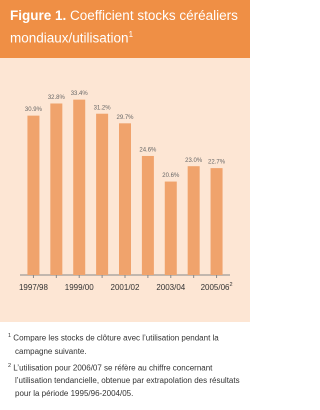 The image size is (320, 410). What do you see at coordinates (148, 151) in the screenshot?
I see `value-label: 24.6%` at bounding box center [148, 151].